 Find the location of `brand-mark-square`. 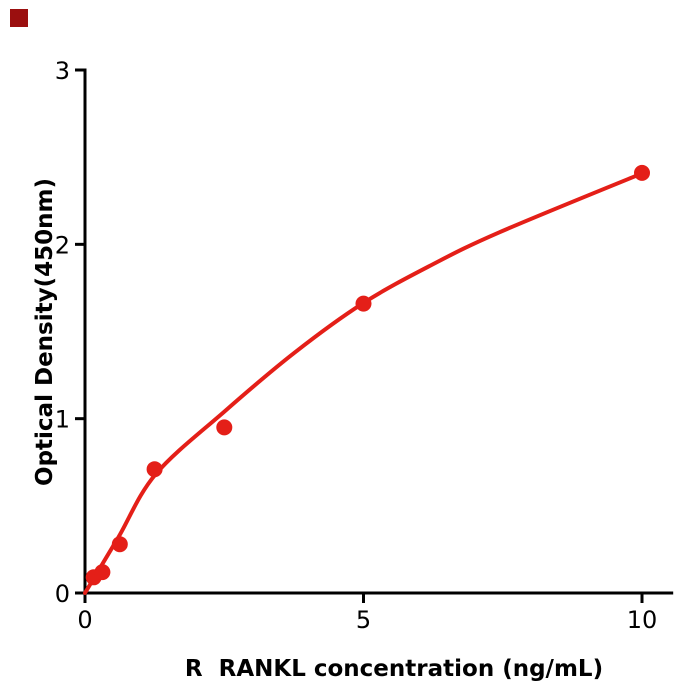

brand-mark-square is located at coordinates (19, 18).